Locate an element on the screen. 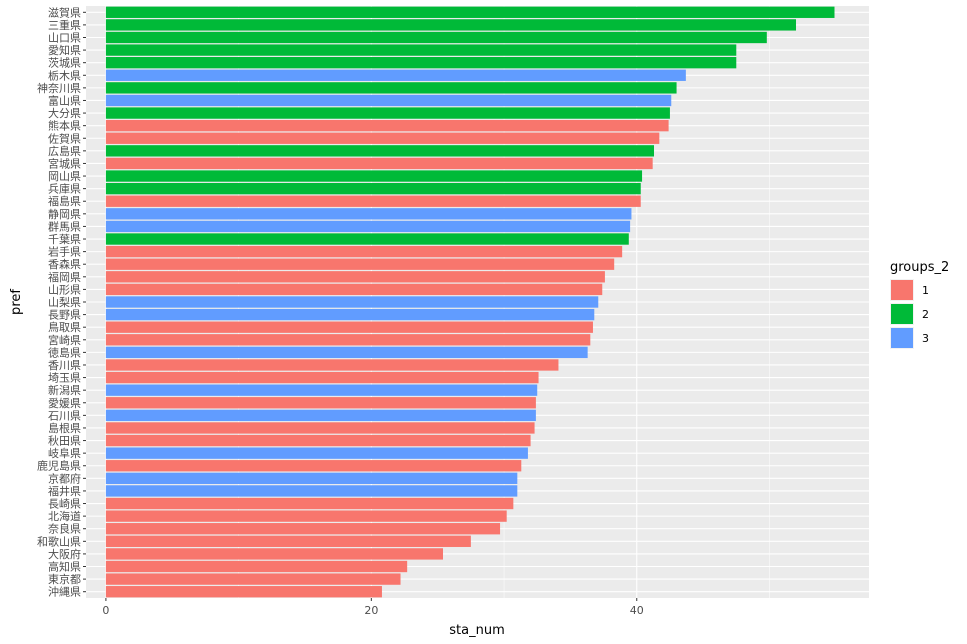 The height and width of the screenshot is (644, 967). x-tick-label: 20 is located at coordinates (371, 610).